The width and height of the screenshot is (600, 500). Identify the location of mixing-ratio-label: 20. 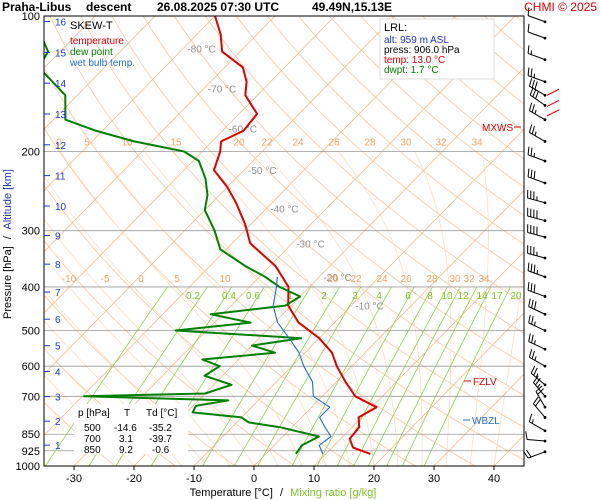
(516, 296).